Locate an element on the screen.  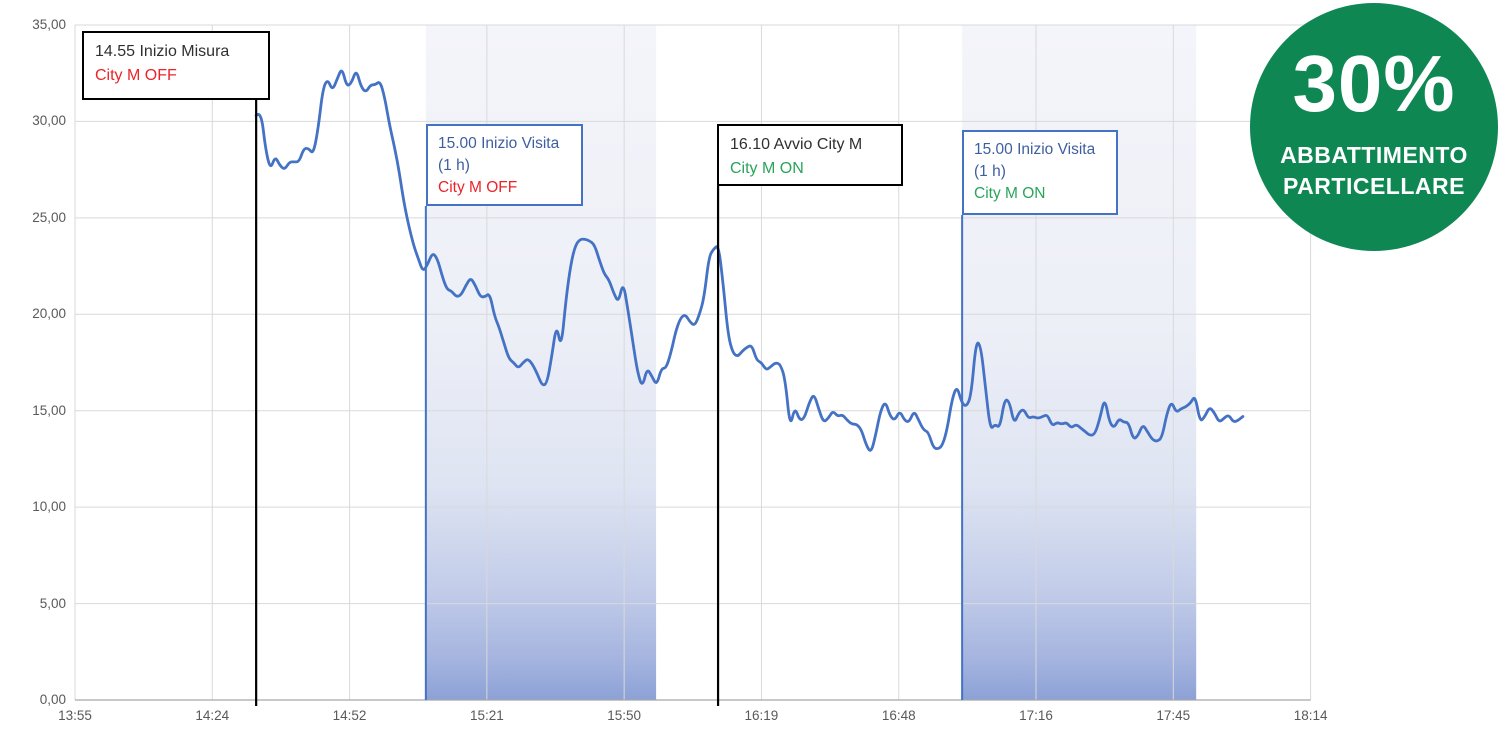
badge-text-line1: ABBATTIMENTO is located at coordinates (1374, 155).